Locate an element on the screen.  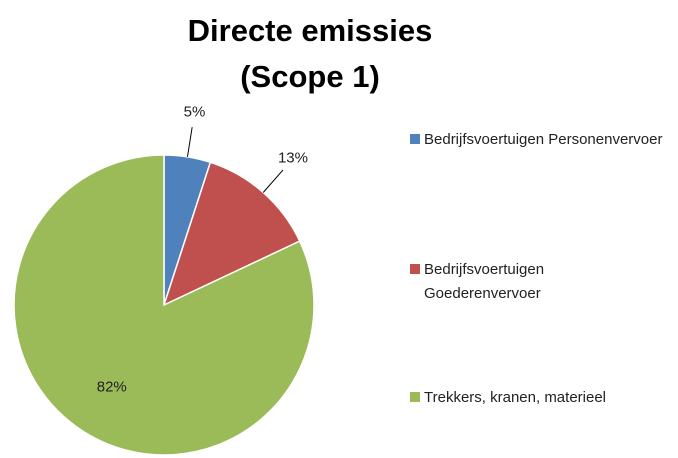
data-label: 82% is located at coordinates (112, 386).